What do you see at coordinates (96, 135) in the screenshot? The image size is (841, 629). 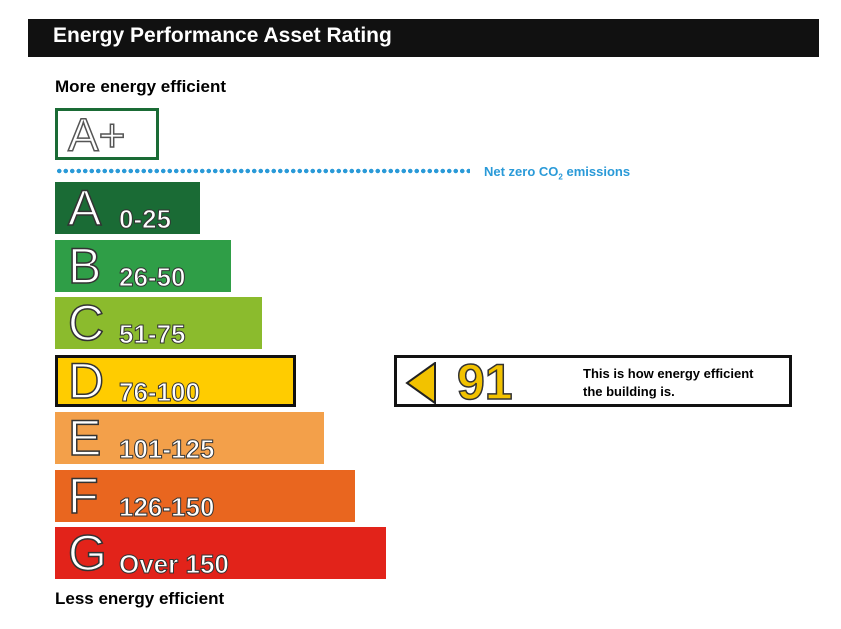 I see `aplus-band-label: A+` at bounding box center [96, 135].